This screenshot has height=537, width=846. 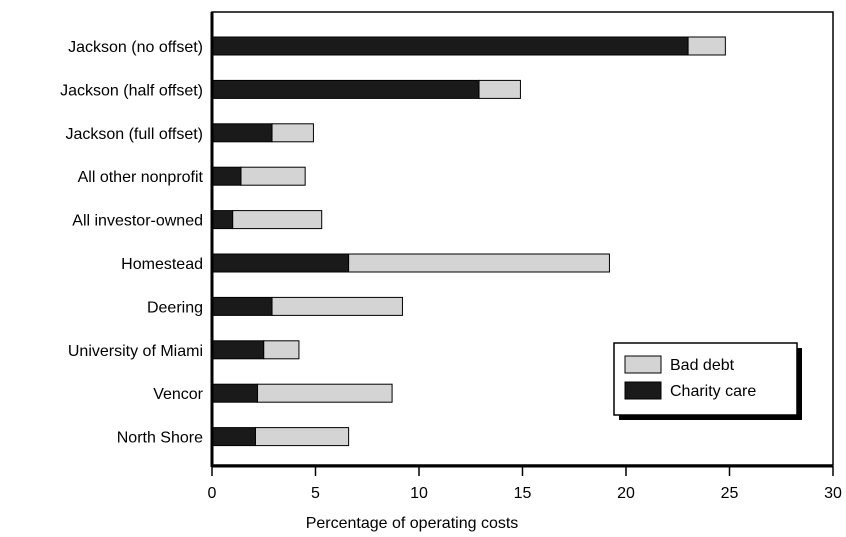 I want to click on bar-bad-debt-north-shore, so click(x=302, y=437).